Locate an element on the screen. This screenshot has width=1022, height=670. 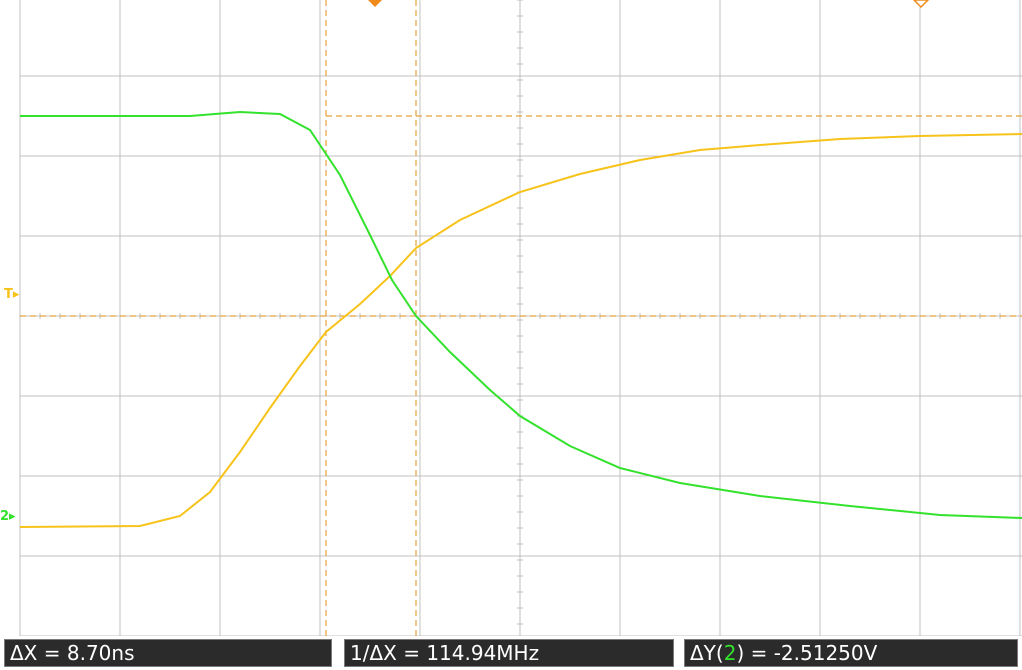
channel-2-ground-label: 2 is located at coordinates (5, 516).